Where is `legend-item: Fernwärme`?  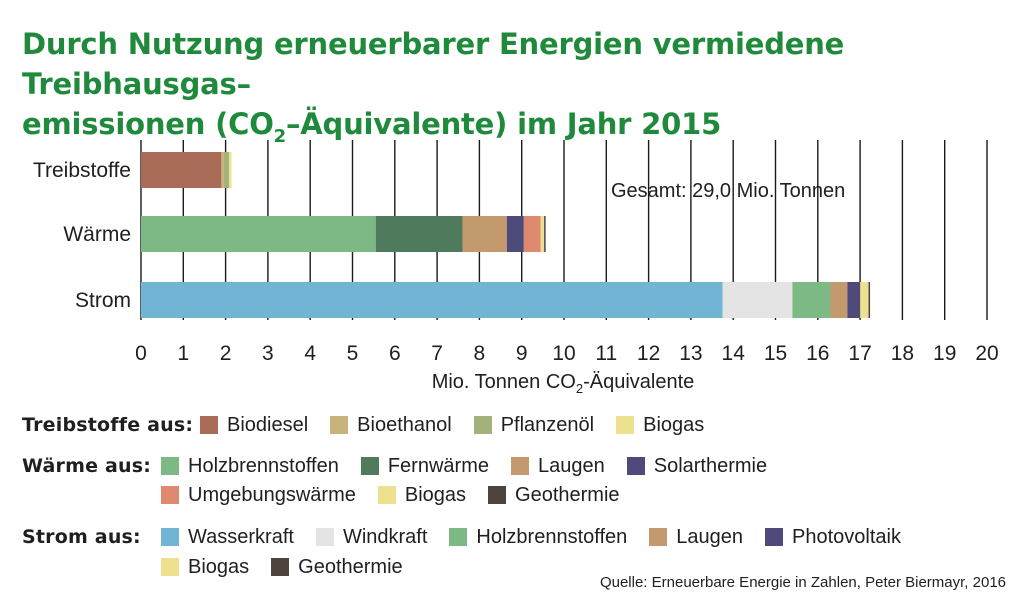 legend-item: Fernwärme is located at coordinates (424, 466).